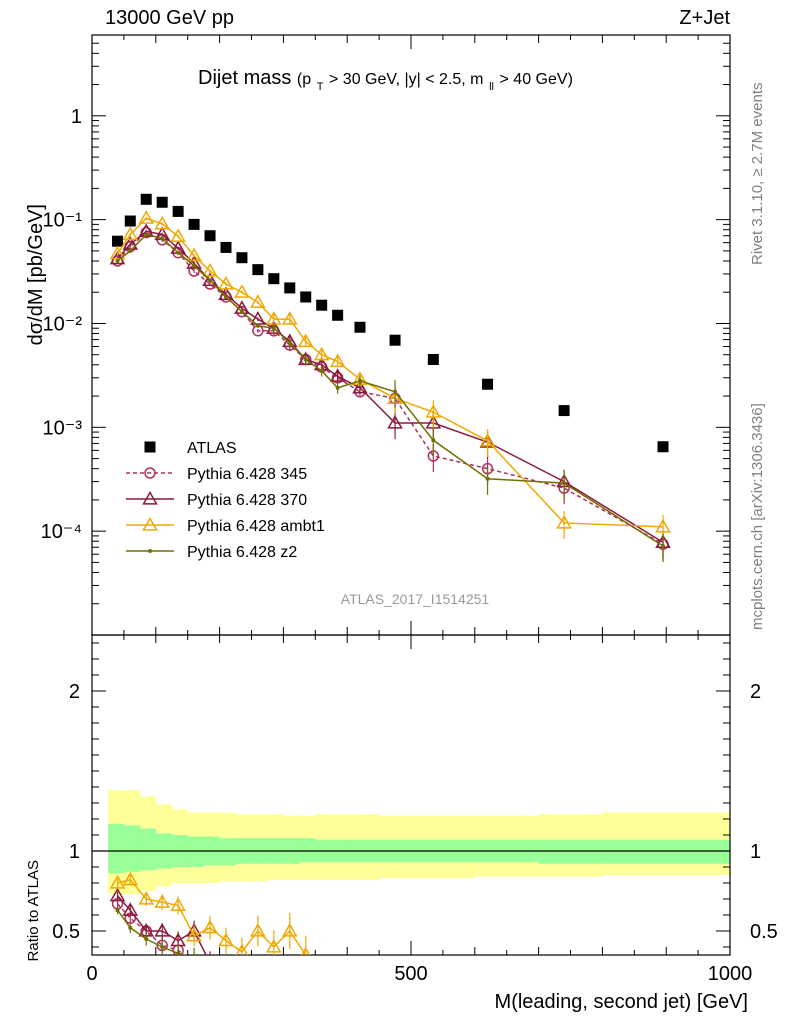 The width and height of the screenshot is (786, 1024). What do you see at coordinates (755, 692) in the screenshot?
I see `ratio-y-tick-label-right: 2` at bounding box center [755, 692].